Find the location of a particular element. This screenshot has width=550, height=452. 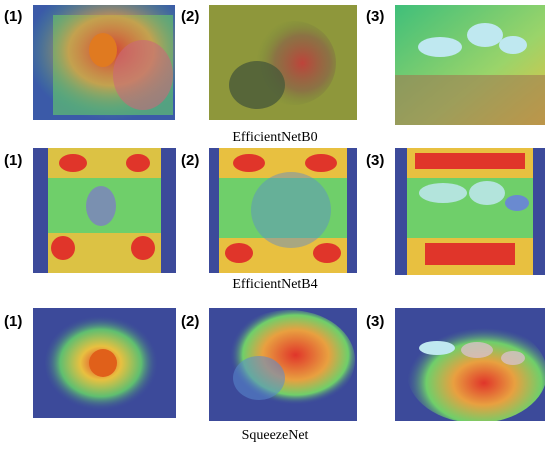

panel-label-row1-3: (3) is located at coordinates (375, 16).